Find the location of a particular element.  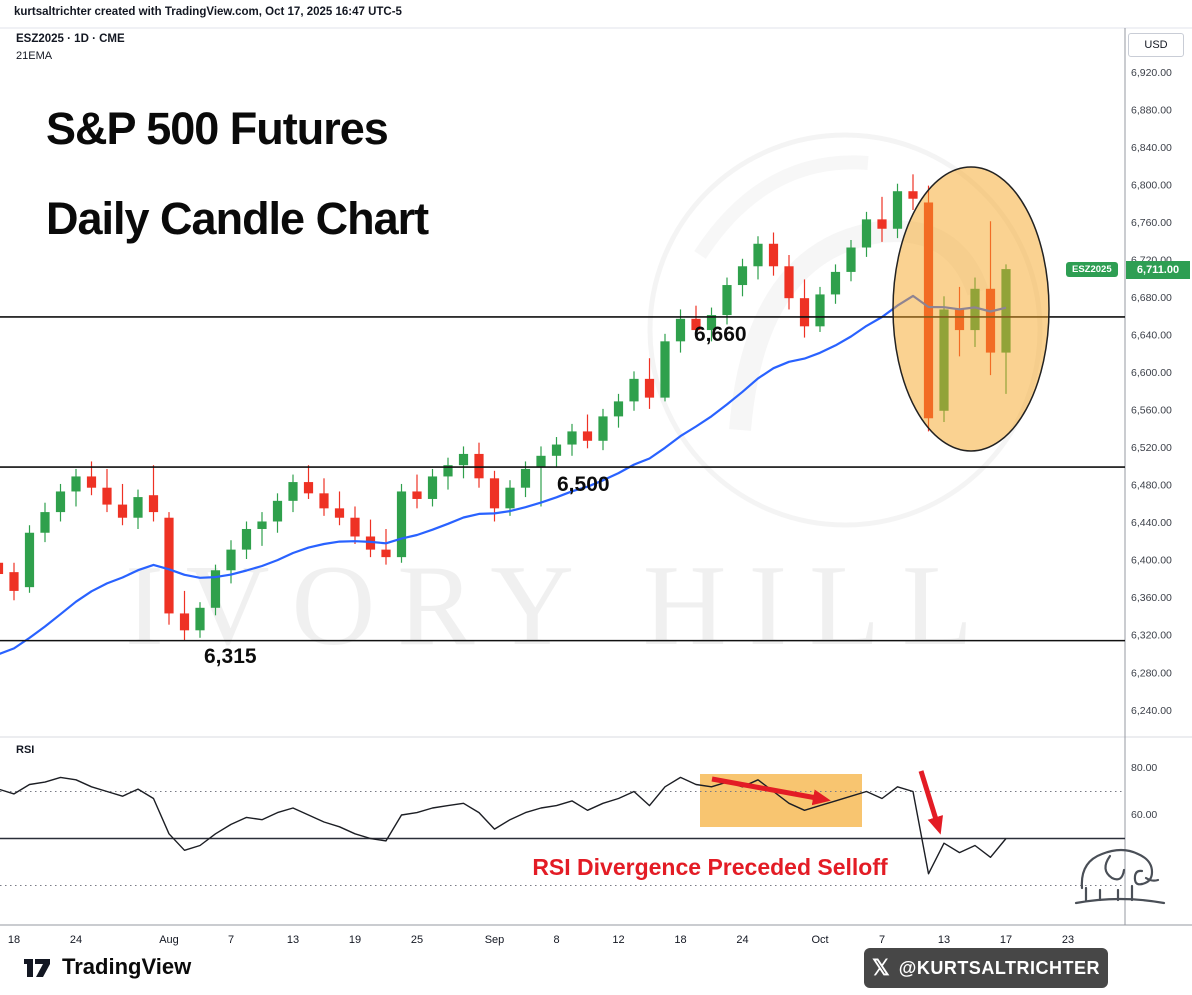

svg-text: 80.00 is located at coordinates (1144, 768).